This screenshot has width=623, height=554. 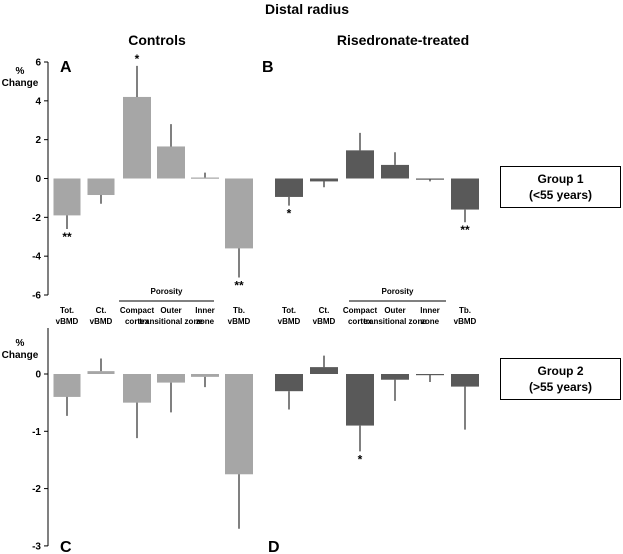 What do you see at coordinates (560, 371) in the screenshot?
I see `group-2-label: Group 2` at bounding box center [560, 371].